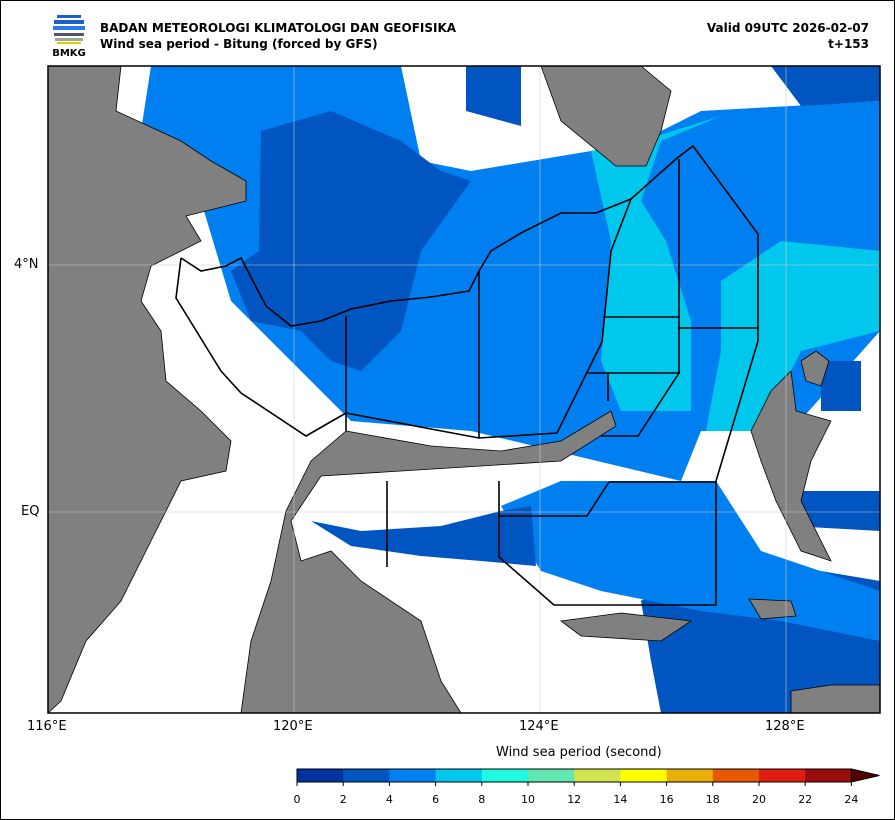  Describe the element at coordinates (47, 726) in the screenshot. I see `x-tick-label: 116°E` at that location.